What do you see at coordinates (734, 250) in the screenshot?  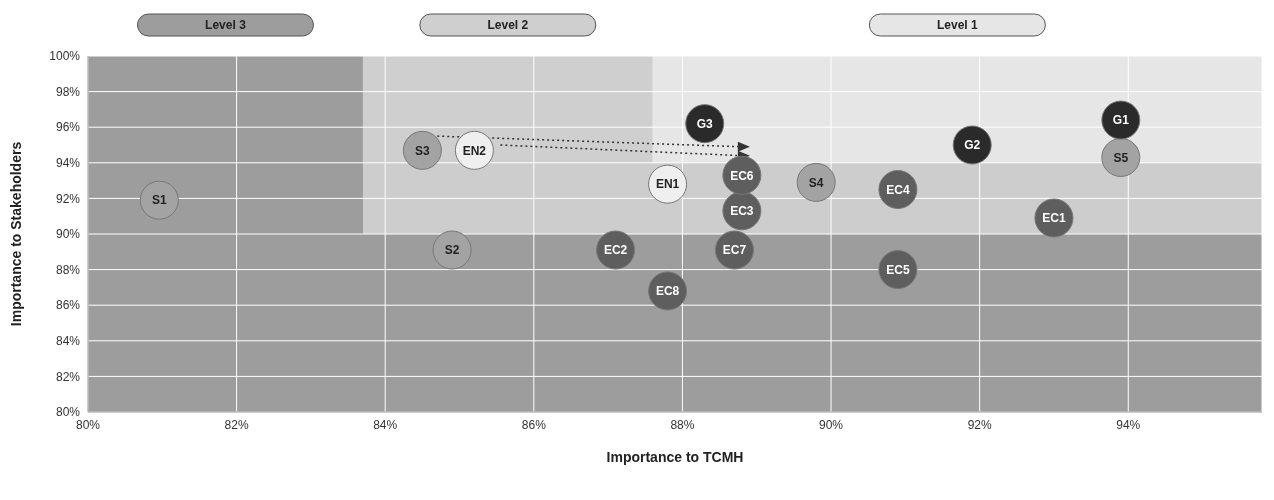 I see `series-label: EC7` at bounding box center [734, 250].